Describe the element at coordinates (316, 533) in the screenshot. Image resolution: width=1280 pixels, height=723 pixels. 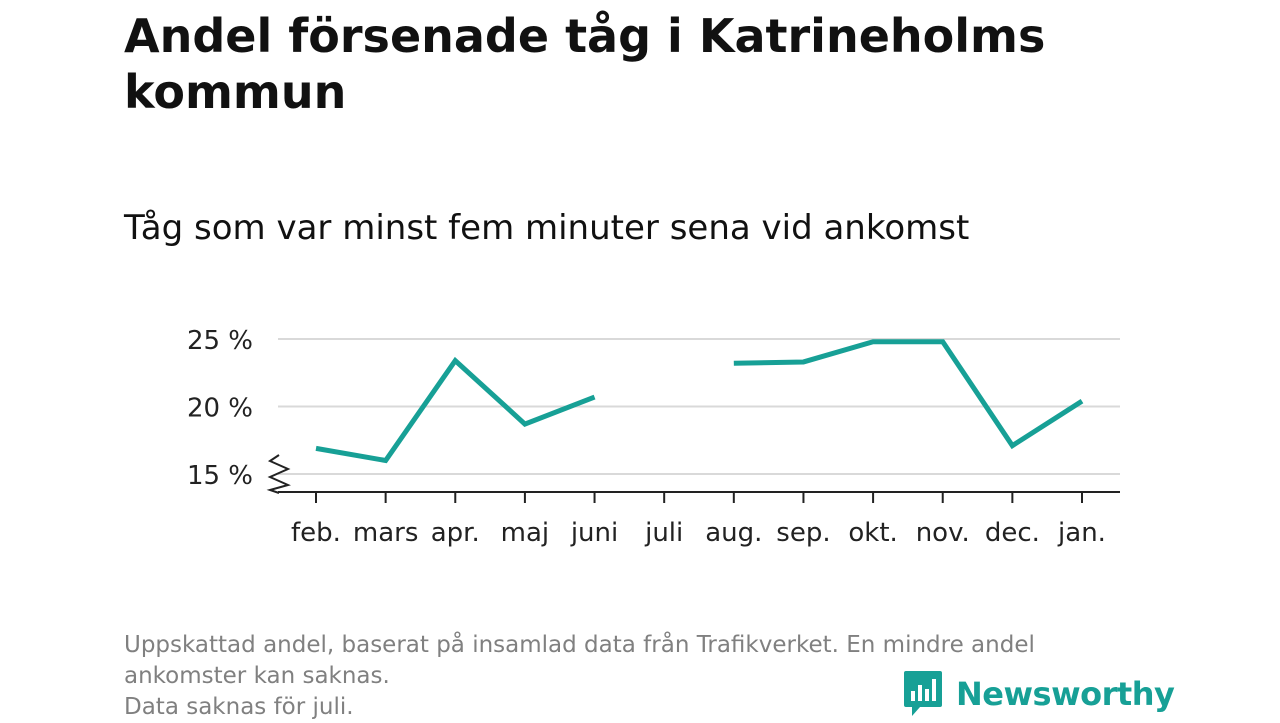
I see `x-tick-label: feb.` at that location.